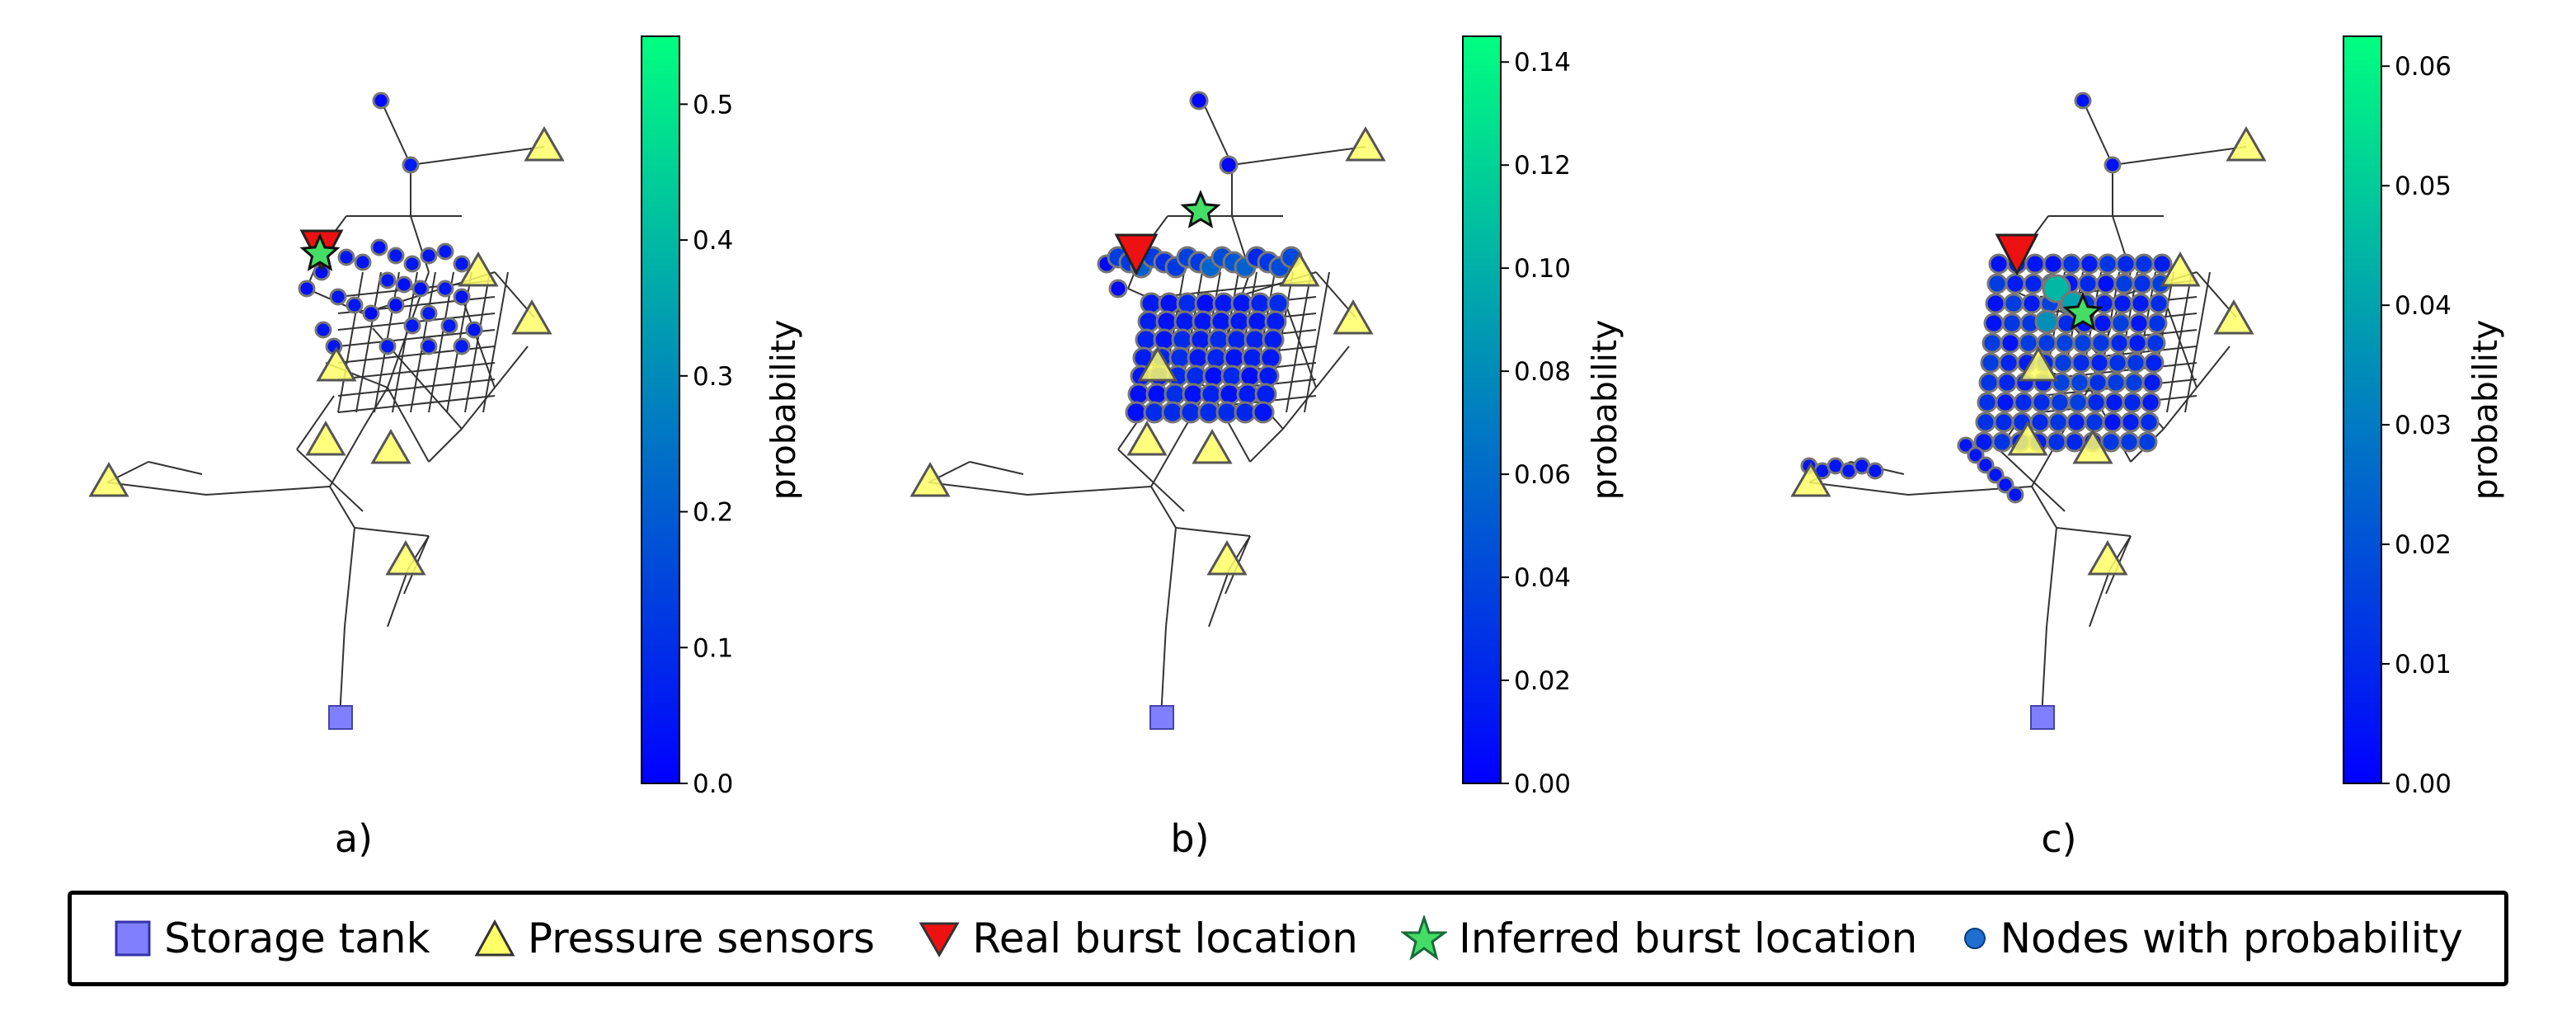 The image size is (2576, 1011). What do you see at coordinates (2423, 425) in the screenshot?
I see `colorbar-tick-label: 0.03` at bounding box center [2423, 425].